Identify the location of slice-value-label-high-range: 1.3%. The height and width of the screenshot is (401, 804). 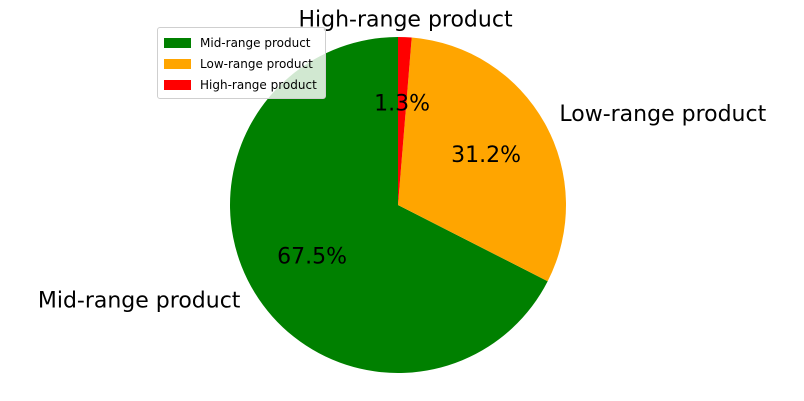
(402, 103).